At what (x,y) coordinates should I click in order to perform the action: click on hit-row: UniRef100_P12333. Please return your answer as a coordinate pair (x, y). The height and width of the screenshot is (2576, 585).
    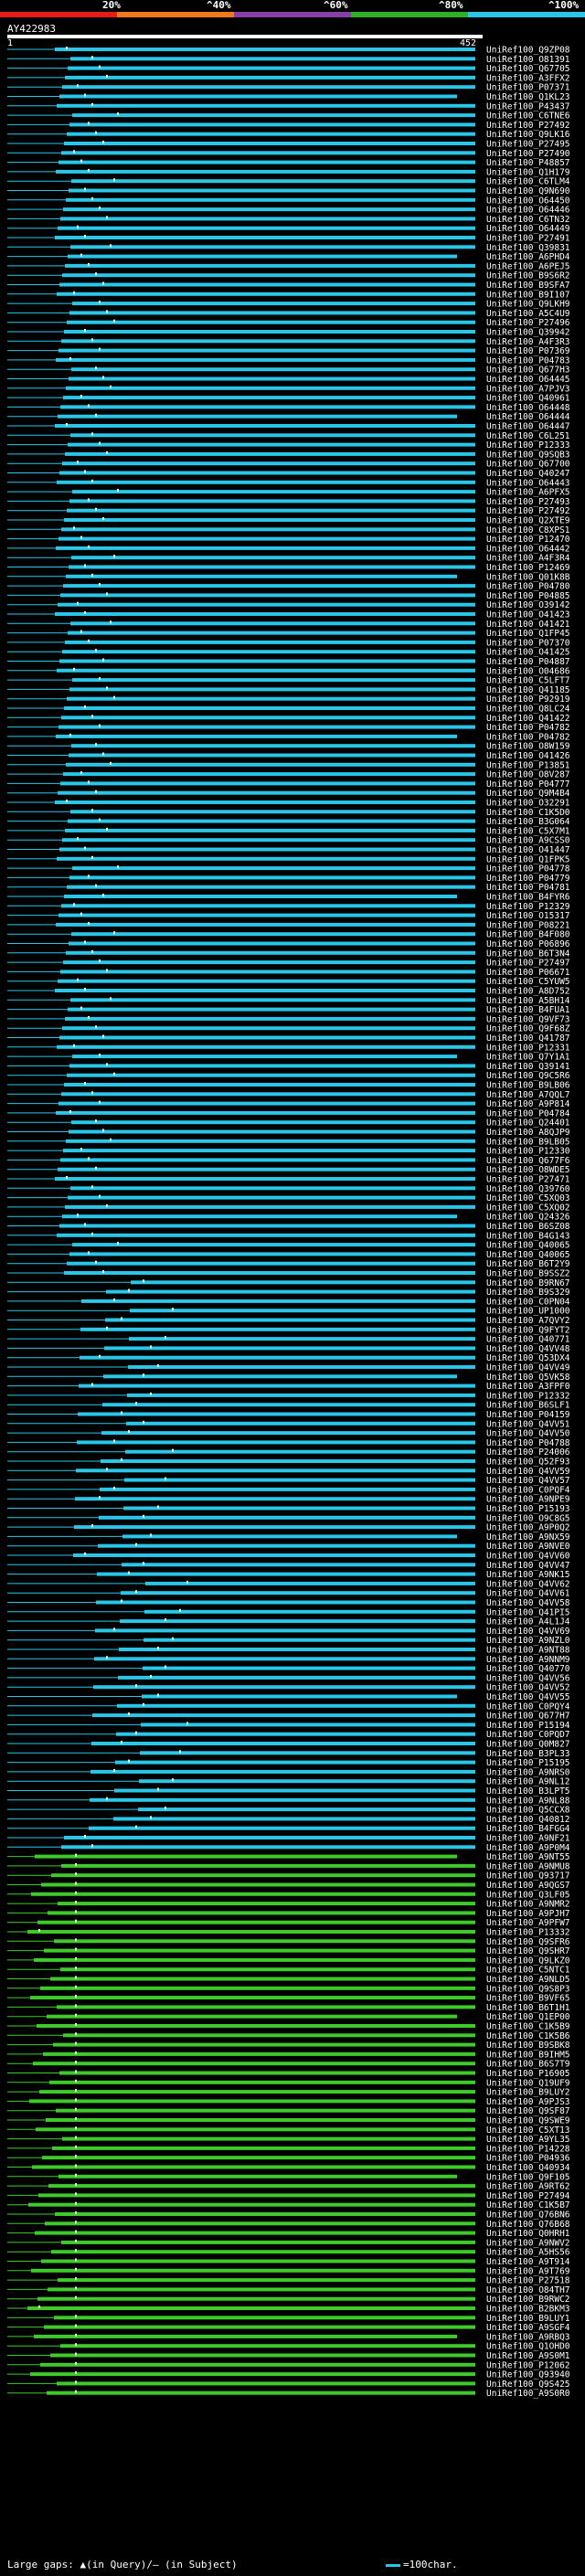
    Looking at the image, I should click on (288, 445).